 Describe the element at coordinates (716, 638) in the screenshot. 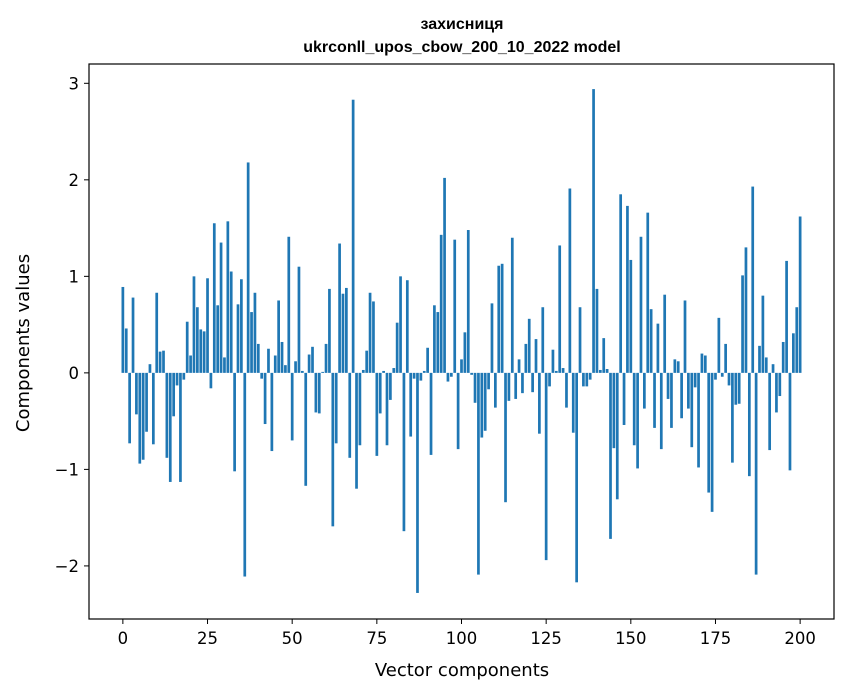

I see `x-tick-label: 175` at that location.